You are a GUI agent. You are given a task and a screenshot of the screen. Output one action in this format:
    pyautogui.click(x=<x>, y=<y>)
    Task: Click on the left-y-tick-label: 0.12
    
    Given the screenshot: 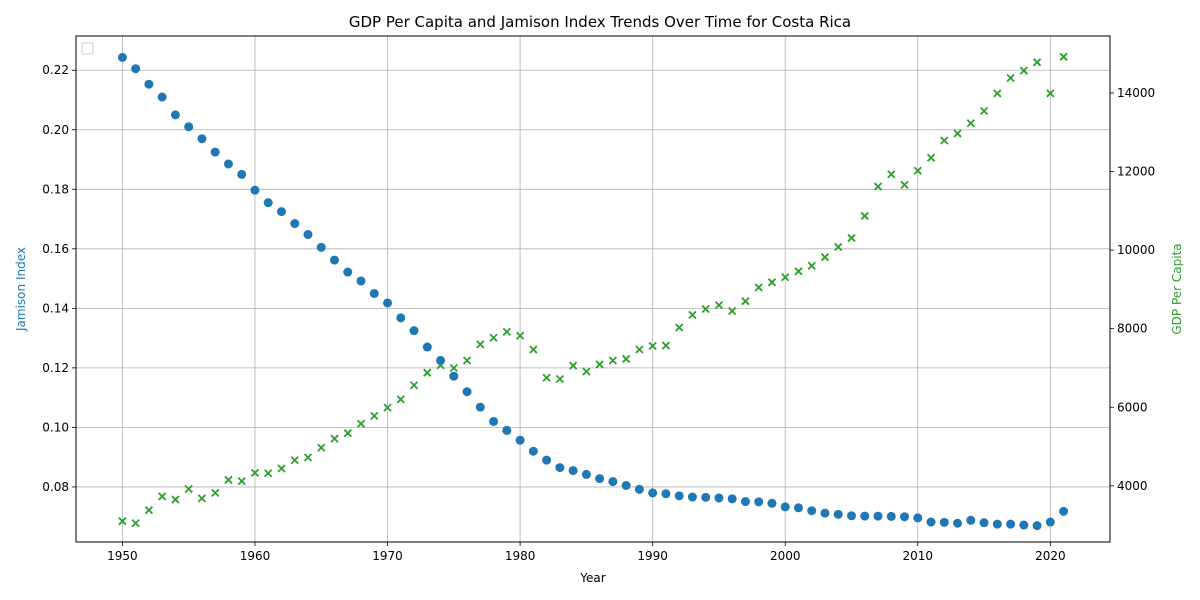 What is the action you would take?
    pyautogui.click(x=55, y=368)
    